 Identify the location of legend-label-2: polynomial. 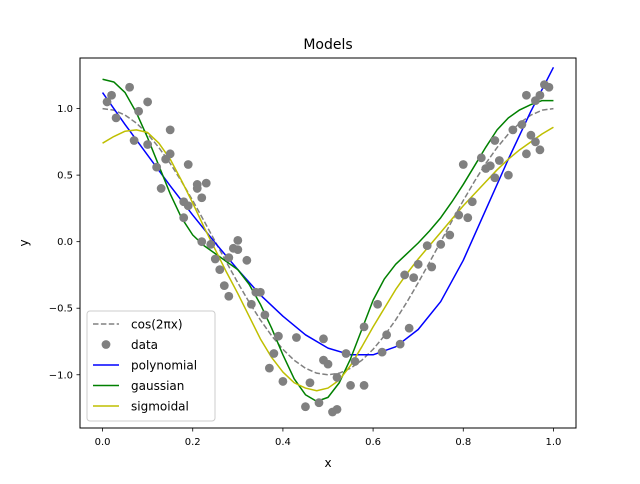
(164, 366).